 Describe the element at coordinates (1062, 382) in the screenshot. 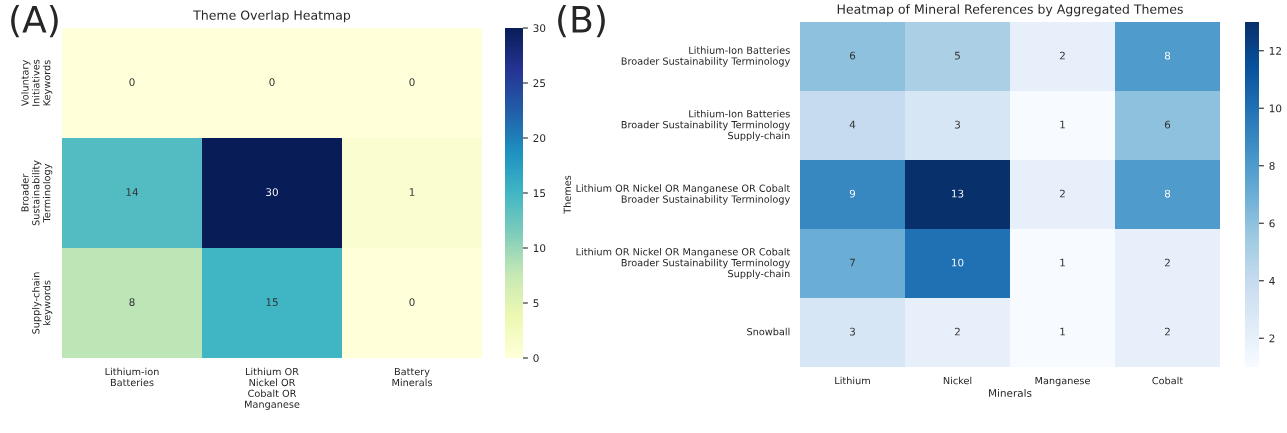

I see `x-tick-label: Manganese` at that location.